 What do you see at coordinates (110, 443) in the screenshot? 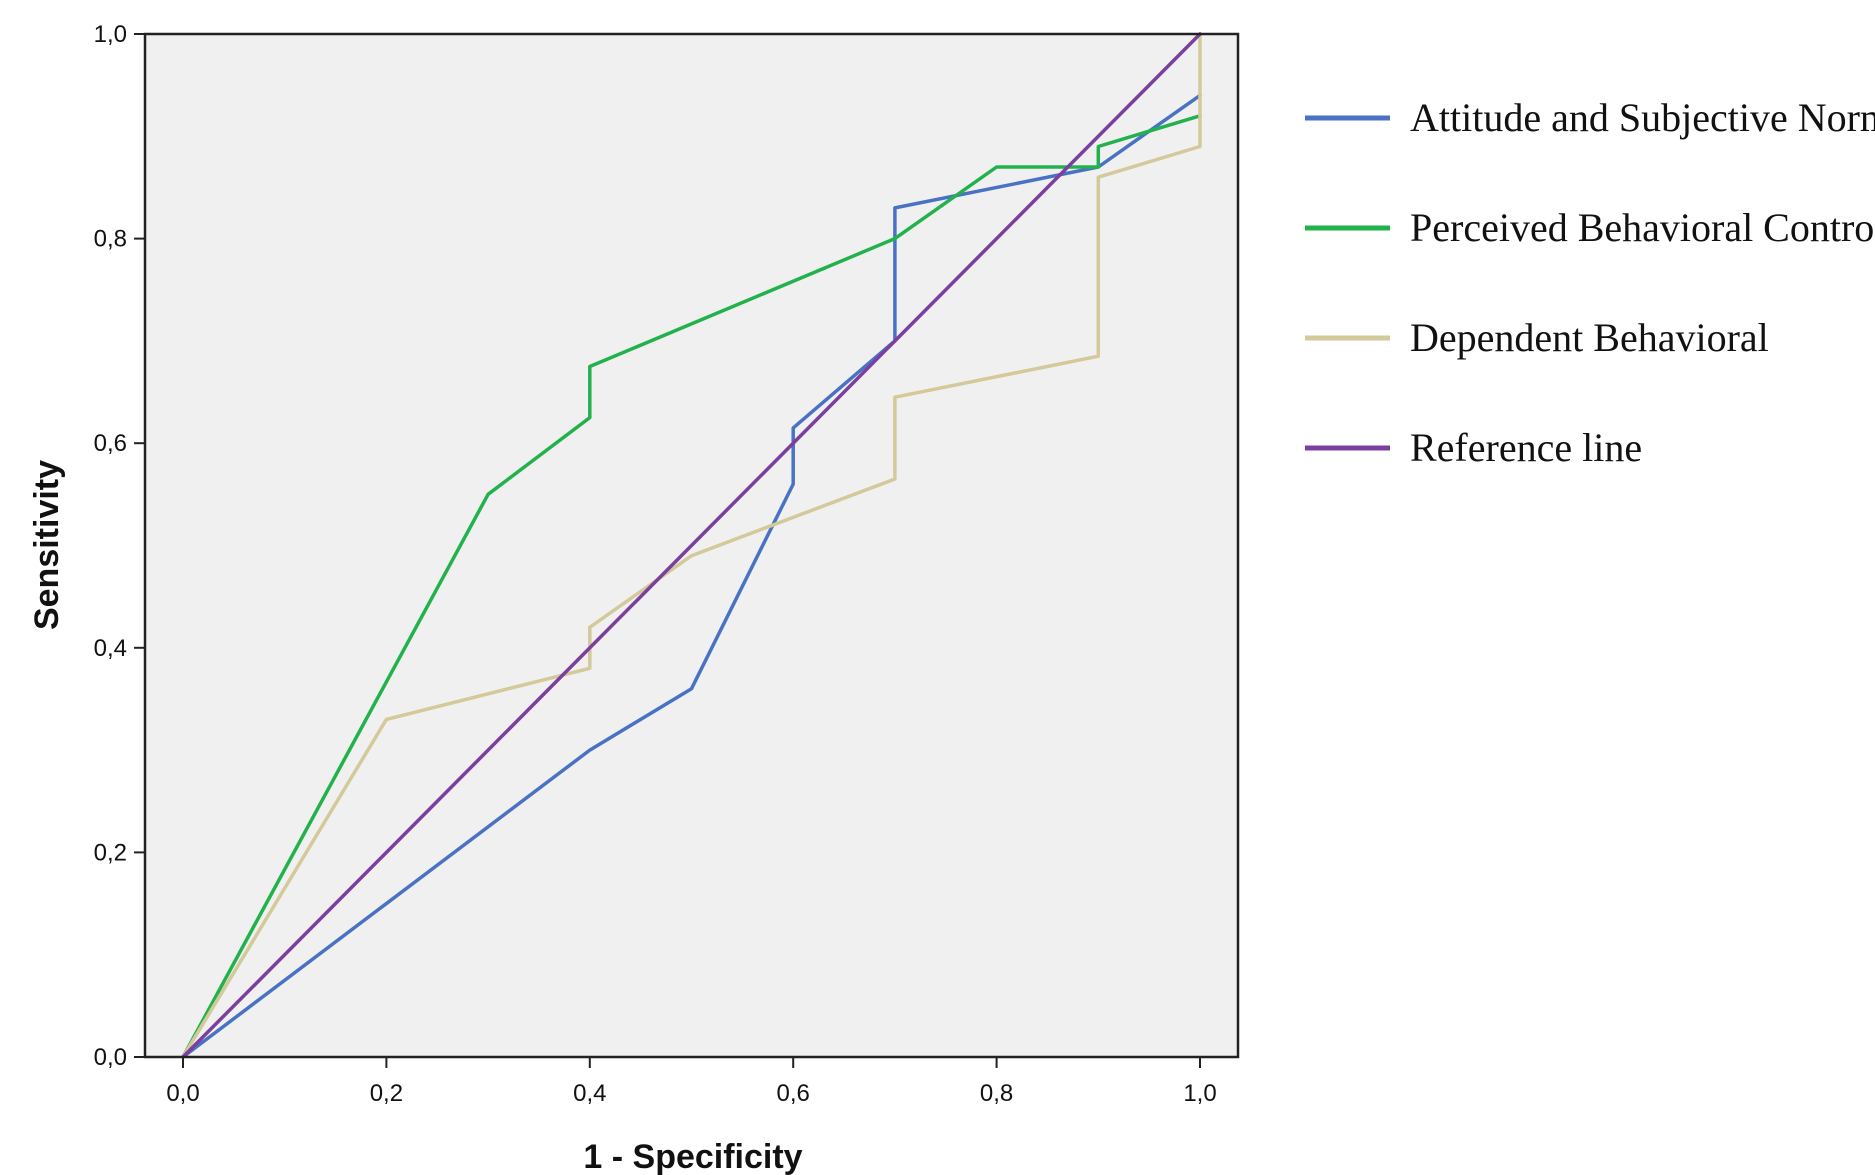
I see `y-tick-label: 0,6` at bounding box center [110, 443].